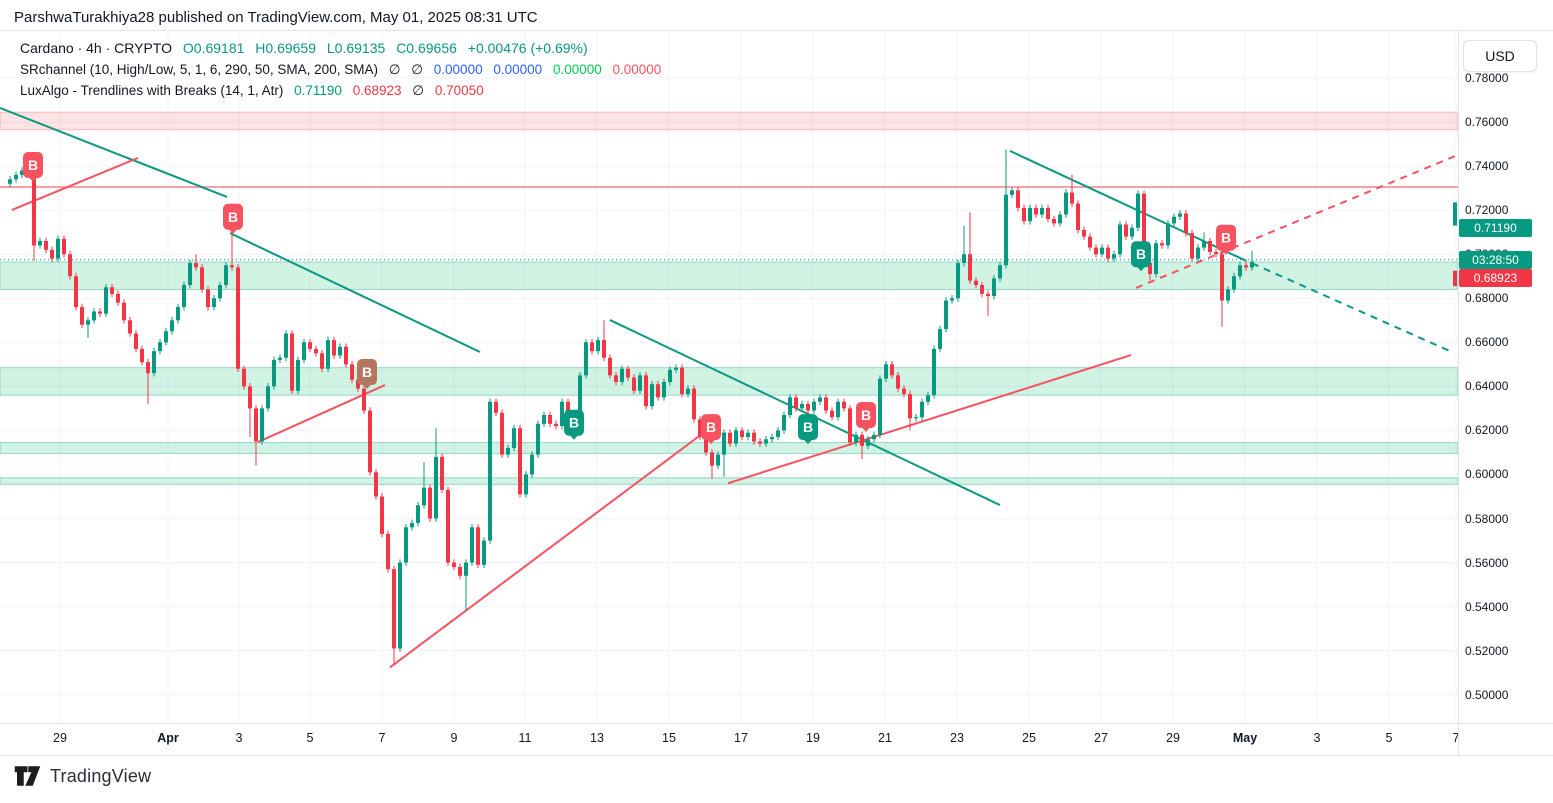 The image size is (1553, 803). What do you see at coordinates (356, 48) in the screenshot?
I see `ohlc-low: L0.69135` at bounding box center [356, 48].